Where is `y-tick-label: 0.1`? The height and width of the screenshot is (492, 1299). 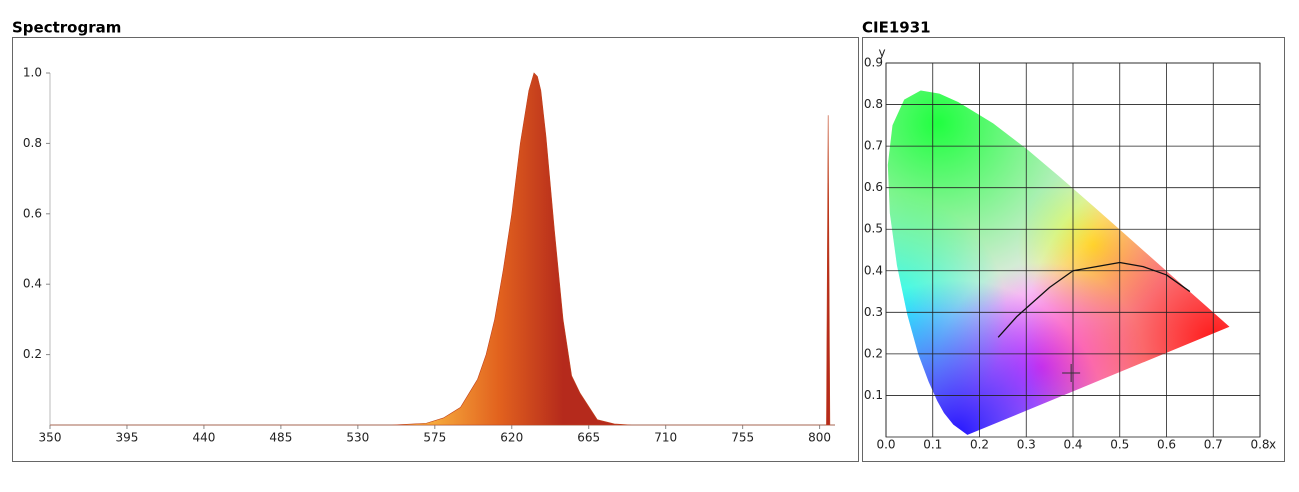 y-tick-label: 0.1 is located at coordinates (873, 395).